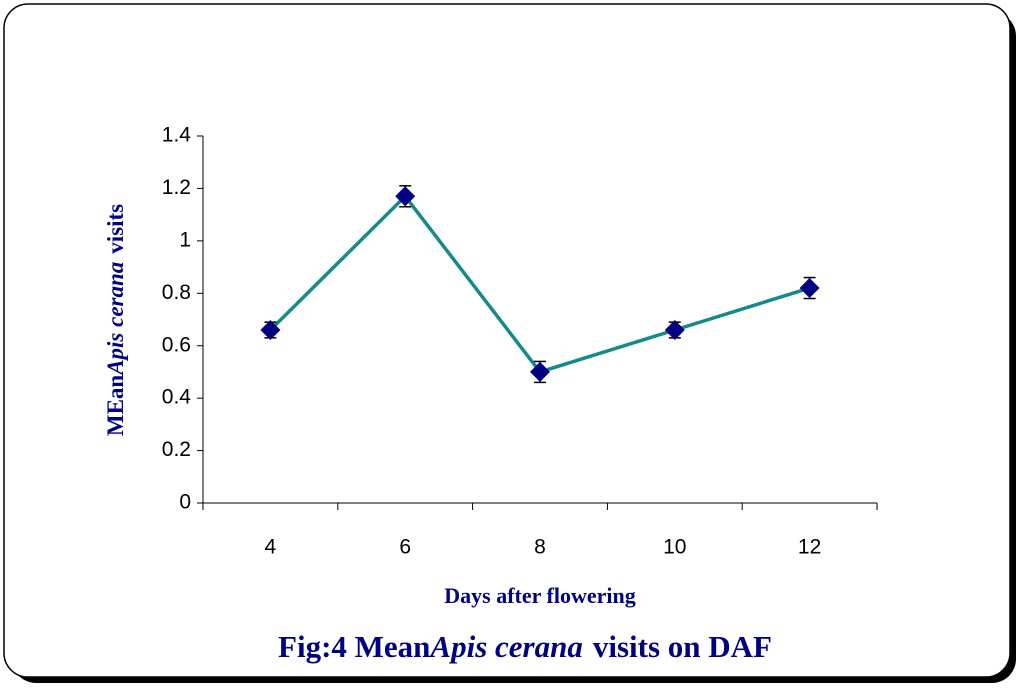 This screenshot has width=1022, height=689. What do you see at coordinates (185, 502) in the screenshot?
I see `y-tick-label: 0` at bounding box center [185, 502].